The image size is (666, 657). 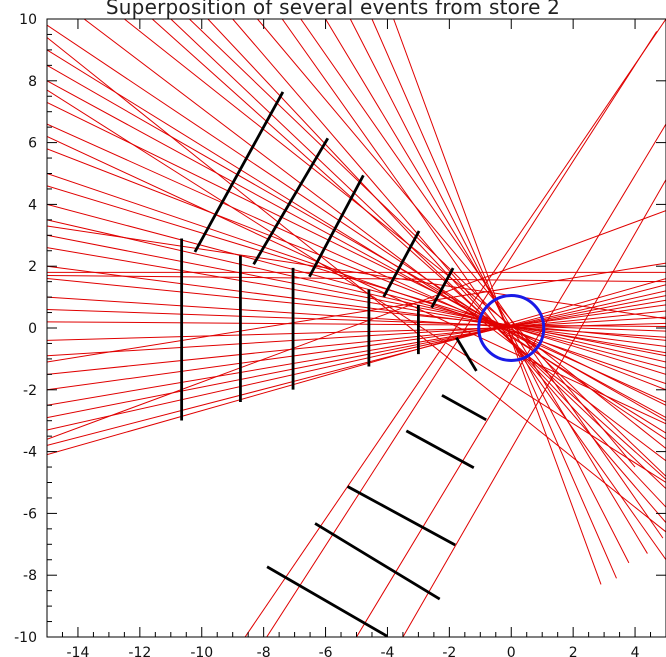 What do you see at coordinates (30, 391) in the screenshot?
I see `y-tick-label-5: -2` at bounding box center [30, 391].